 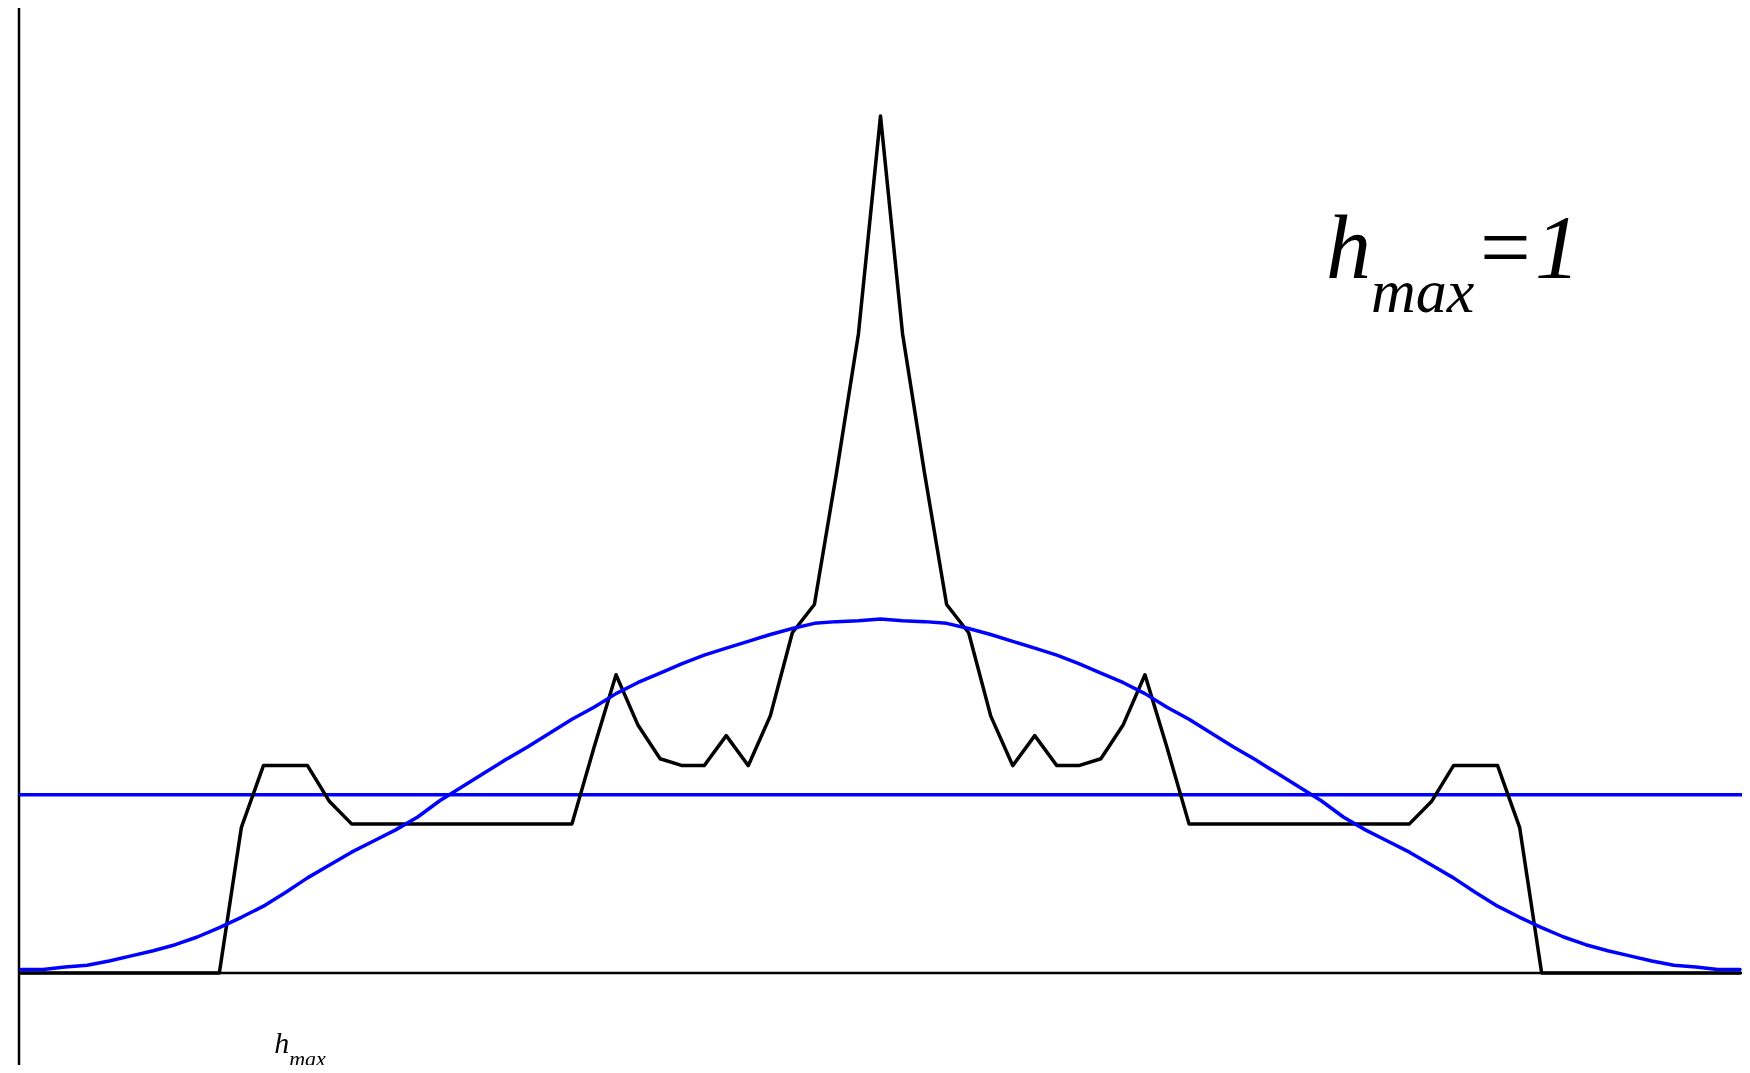 I want to click on annotation: h$_{max}$=1, so click(x=1453, y=261).